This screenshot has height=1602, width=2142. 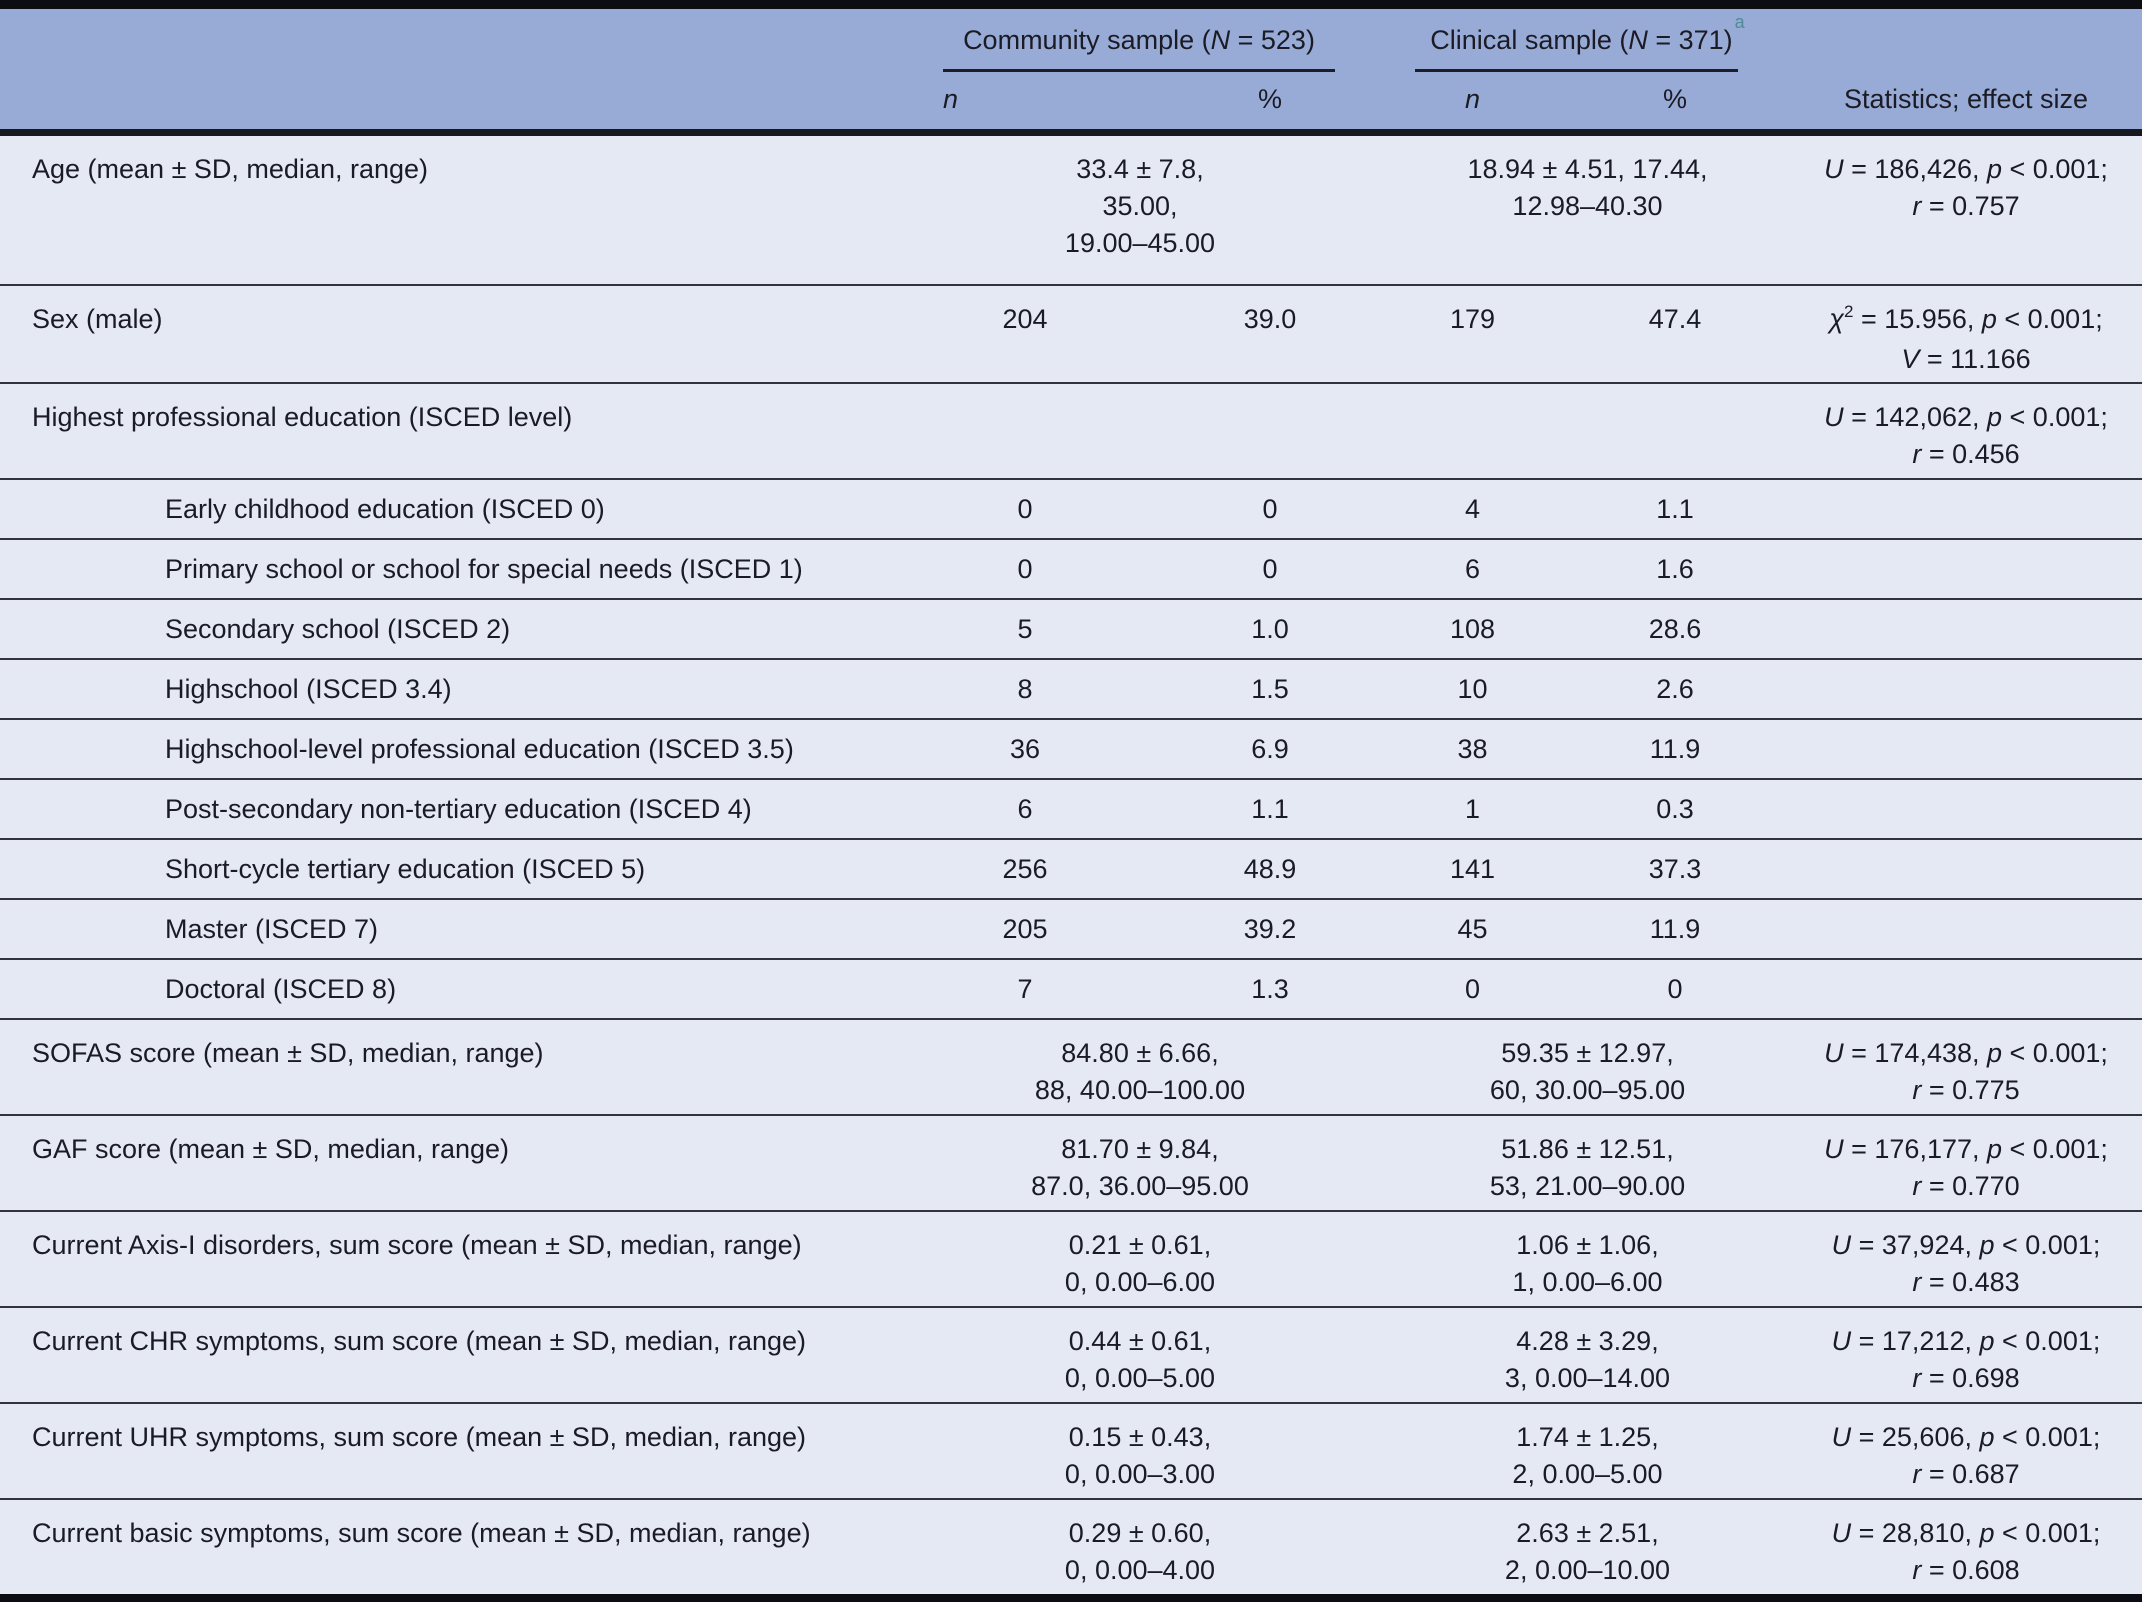 I want to click on community-value: 33.4 ± 7.8, 35.00, 19.00–45.00, so click(x=1140, y=206).